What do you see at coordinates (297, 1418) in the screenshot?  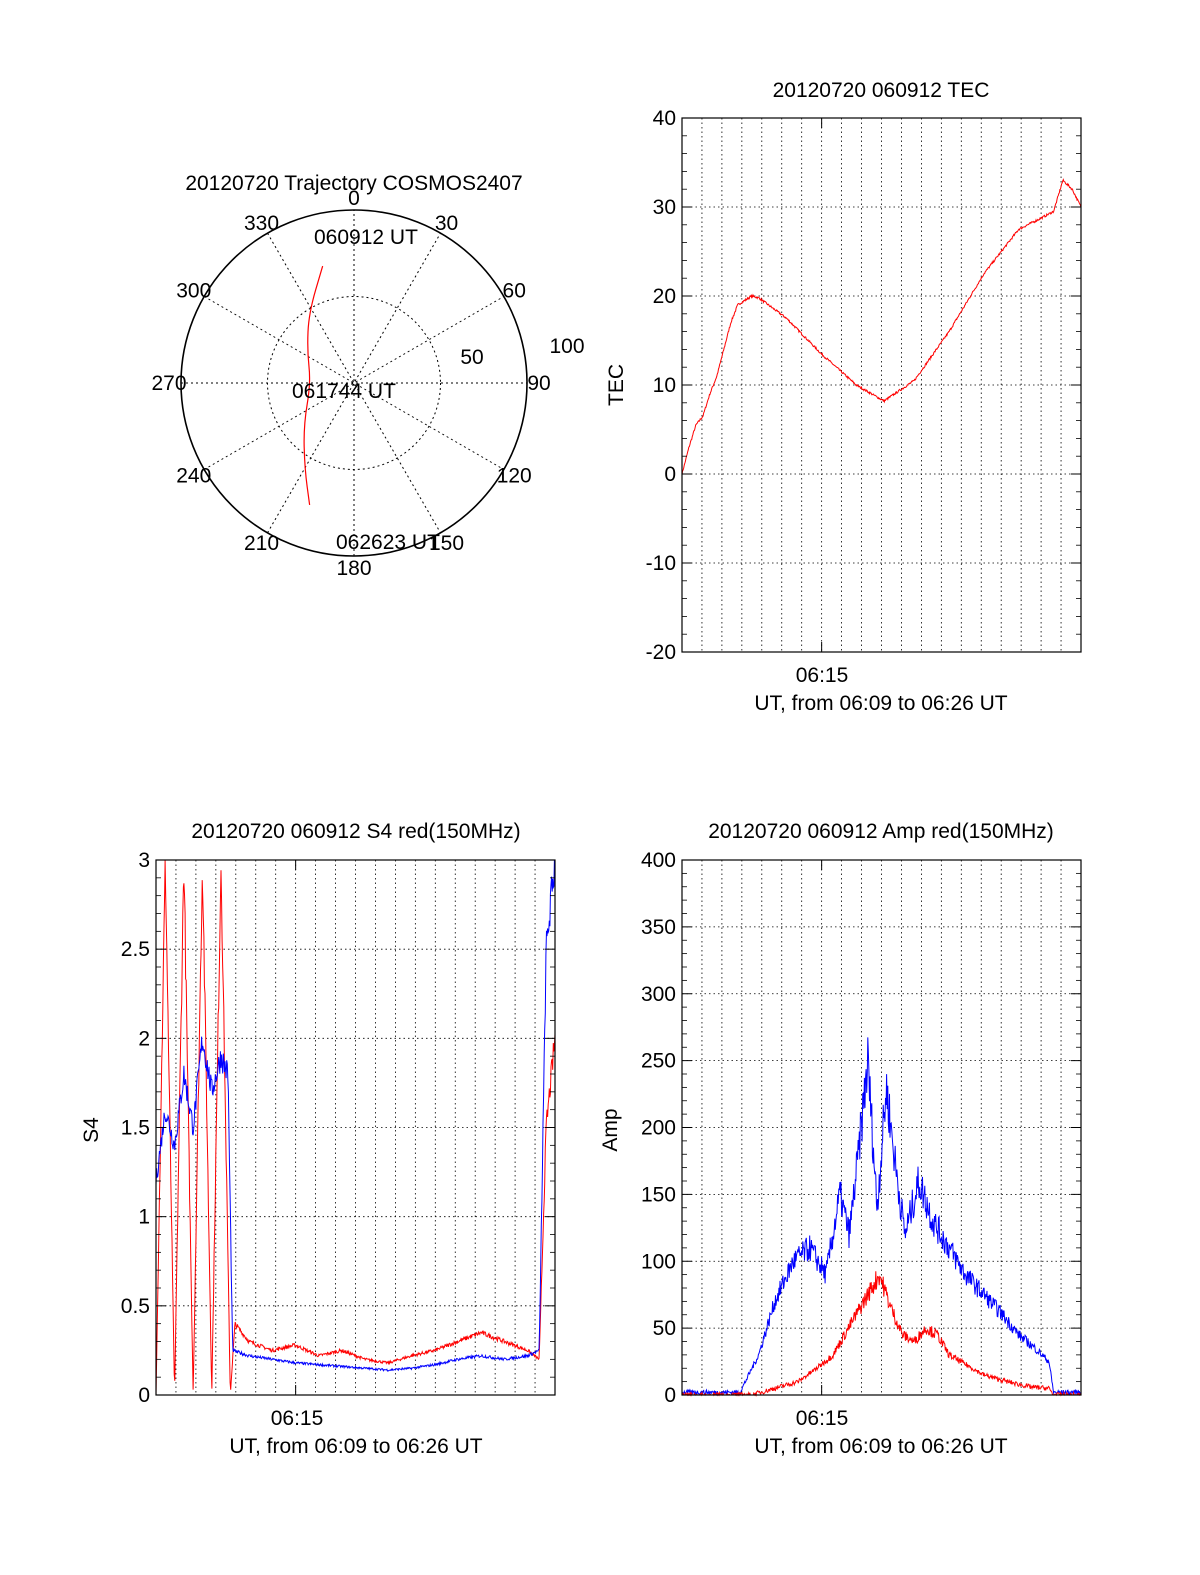 I see `s4-xtick-label: 06:15` at bounding box center [297, 1418].